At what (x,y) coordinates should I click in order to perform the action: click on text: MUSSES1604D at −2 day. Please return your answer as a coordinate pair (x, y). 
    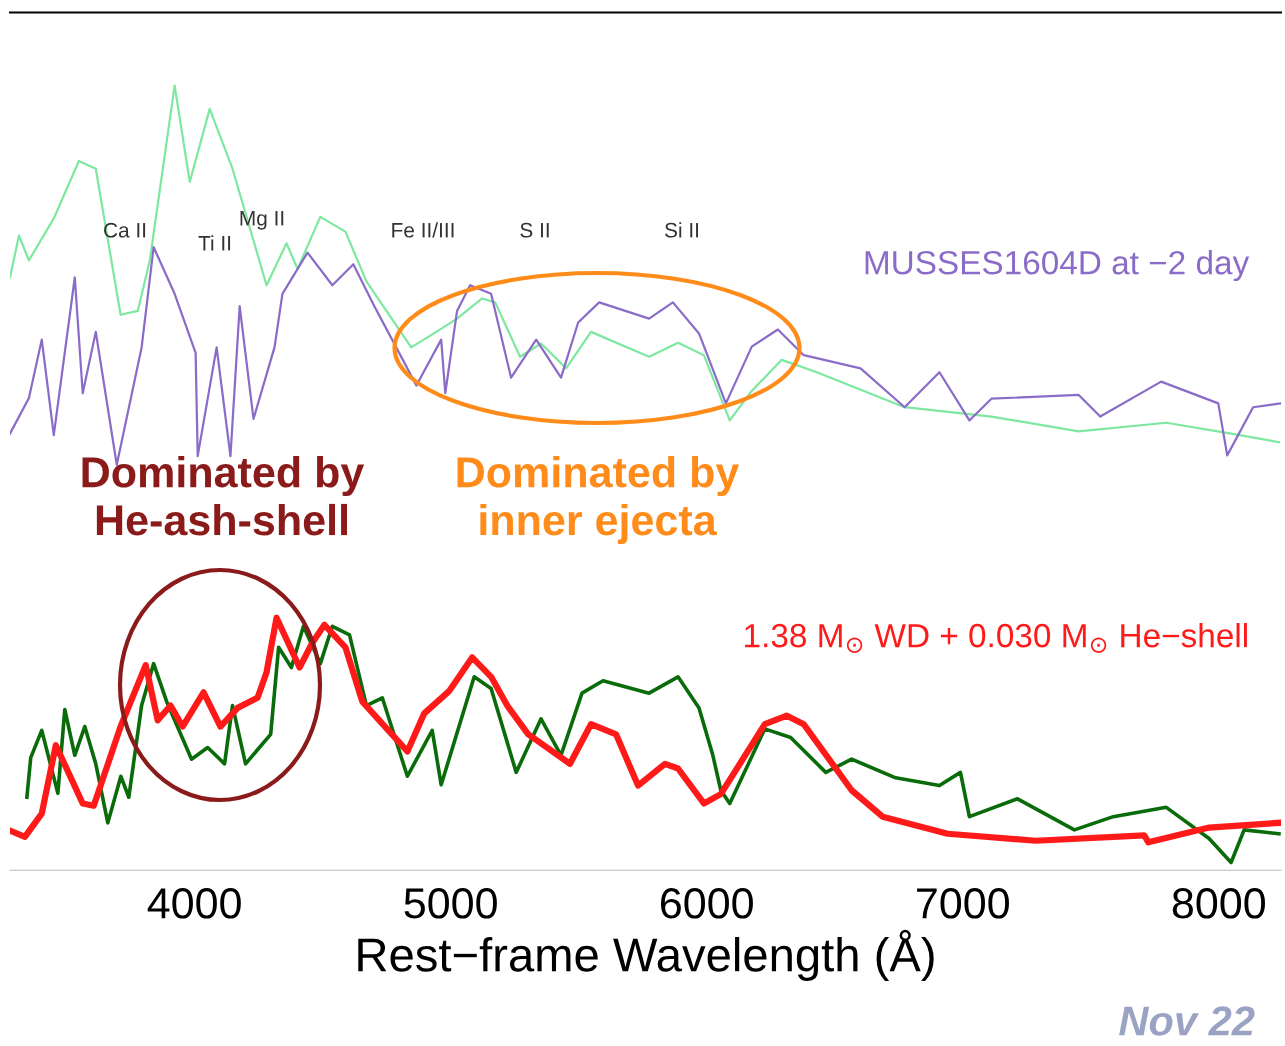
    Looking at the image, I should click on (1057, 266).